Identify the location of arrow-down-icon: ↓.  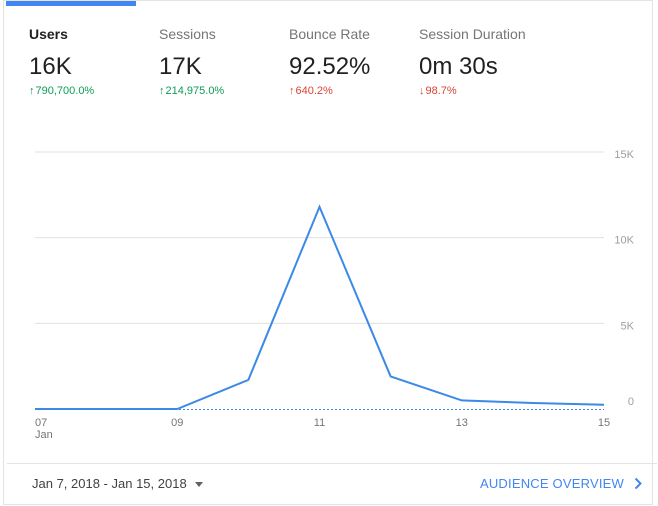
(422, 91).